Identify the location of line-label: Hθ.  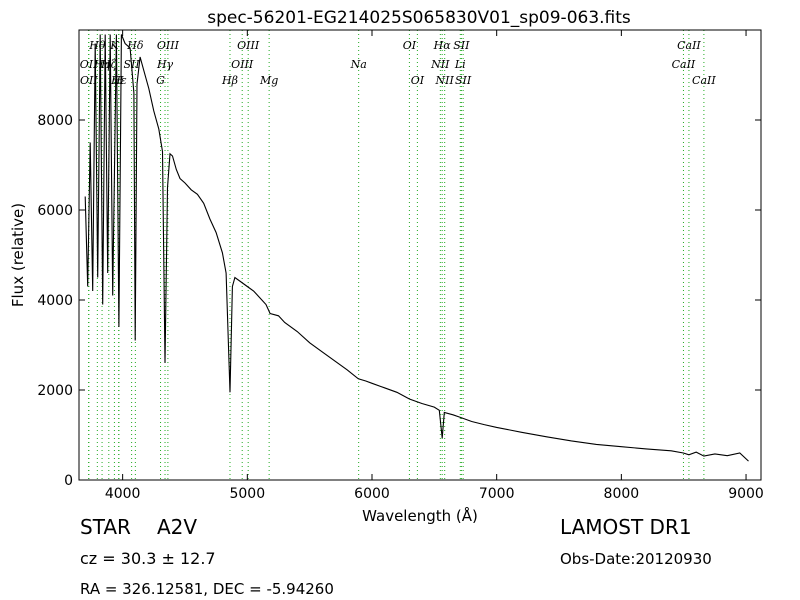
(97, 45).